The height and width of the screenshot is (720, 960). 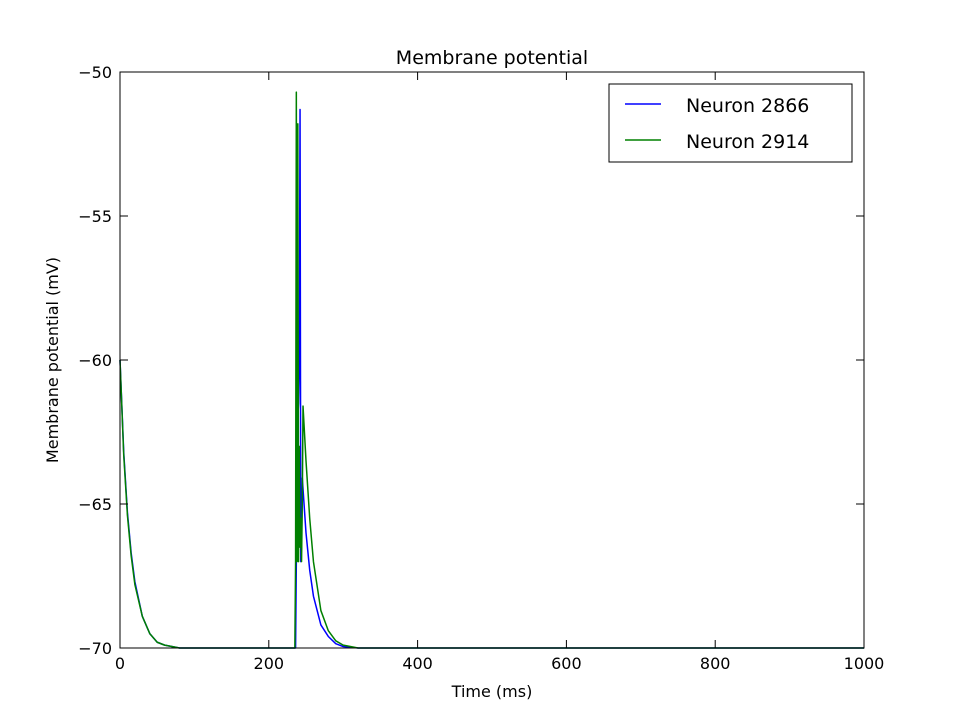 What do you see at coordinates (566, 663) in the screenshot?
I see `x-tick-label: 600` at bounding box center [566, 663].